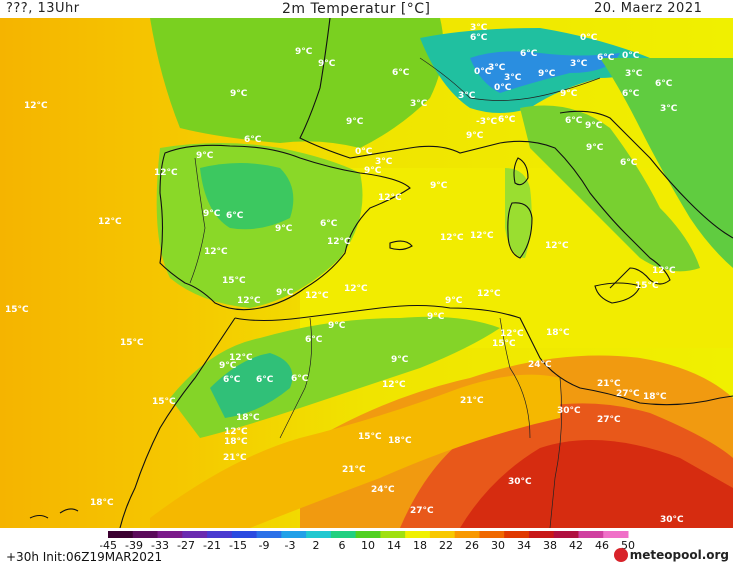  What do you see at coordinates (483, 355) in the screenshot?
I see `coast-north-africa` at bounding box center [483, 355].